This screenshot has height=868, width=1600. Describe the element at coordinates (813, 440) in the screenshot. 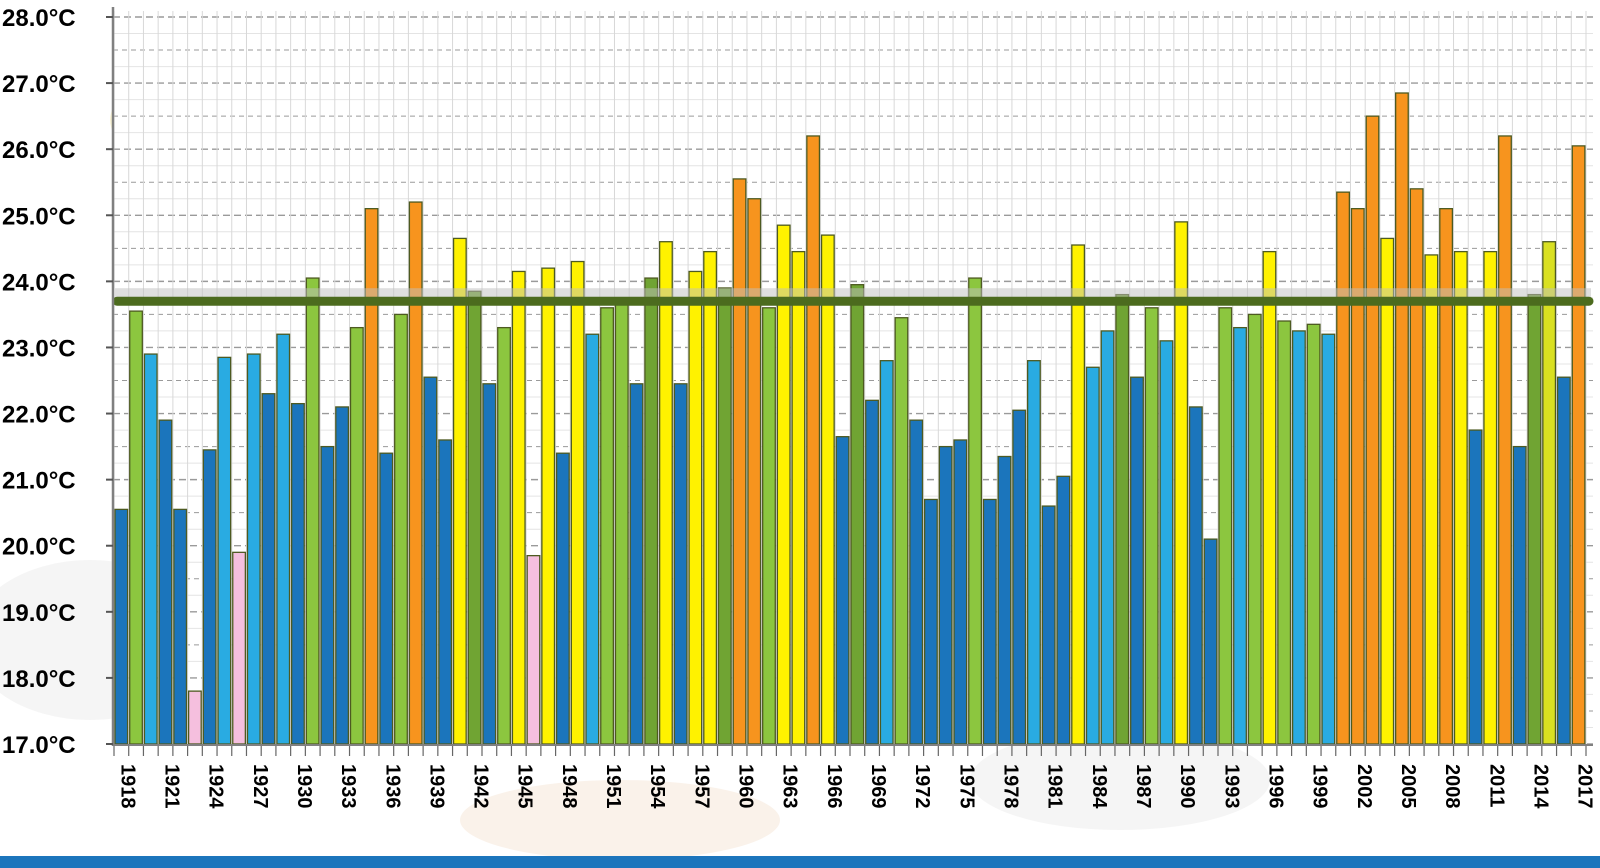

I see `bar-1965` at that location.